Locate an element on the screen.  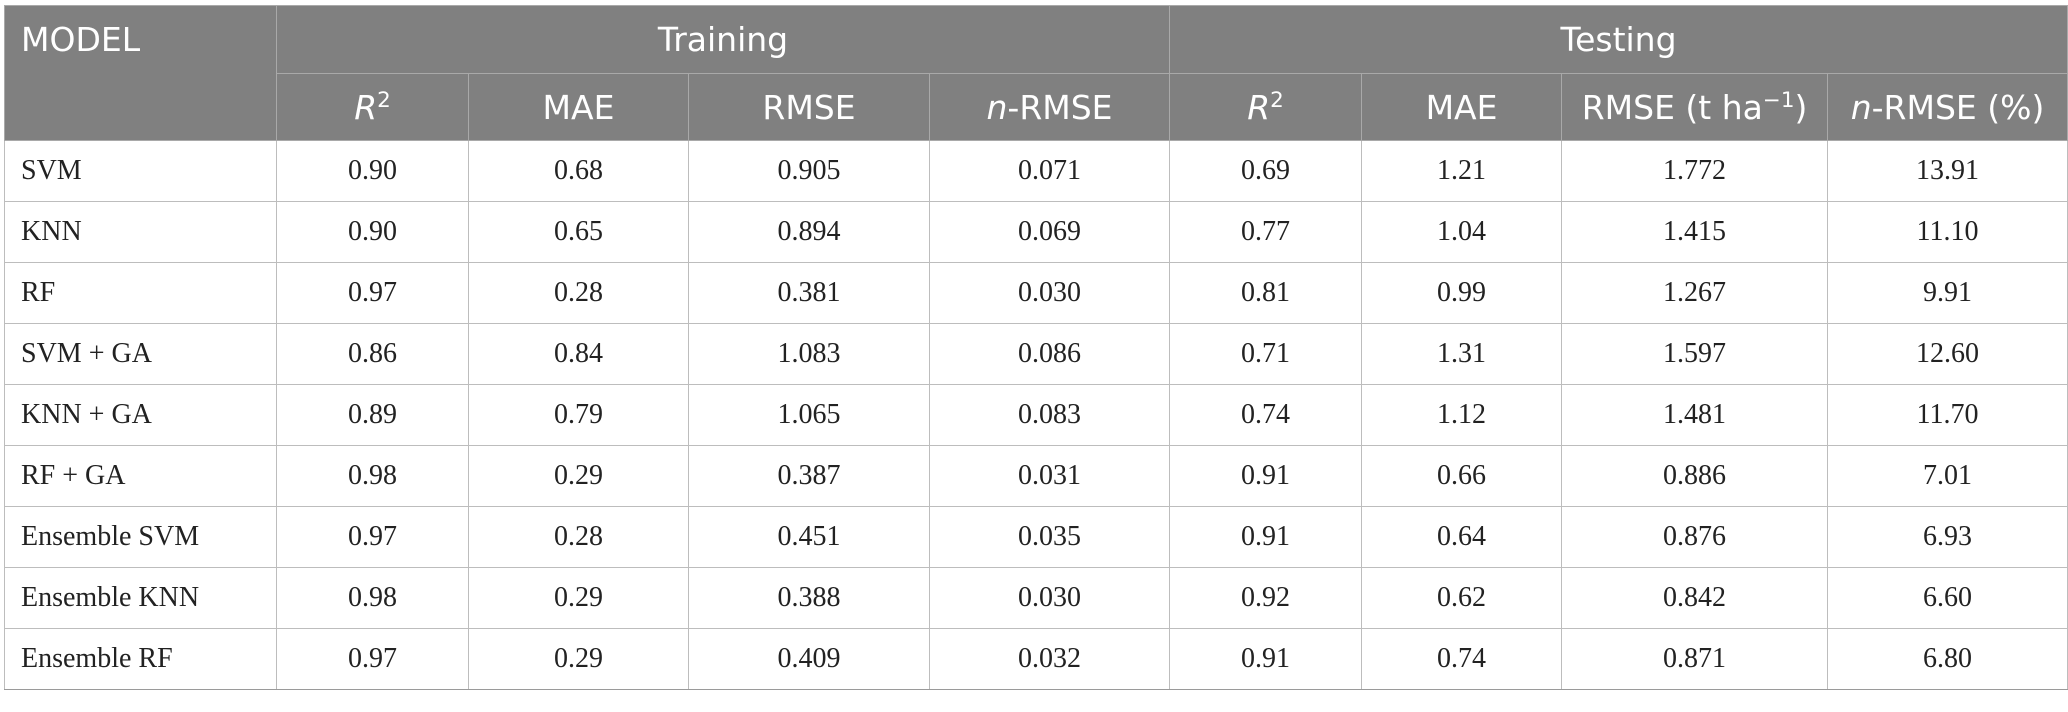
training-metric-header: R2 is located at coordinates (372, 107).